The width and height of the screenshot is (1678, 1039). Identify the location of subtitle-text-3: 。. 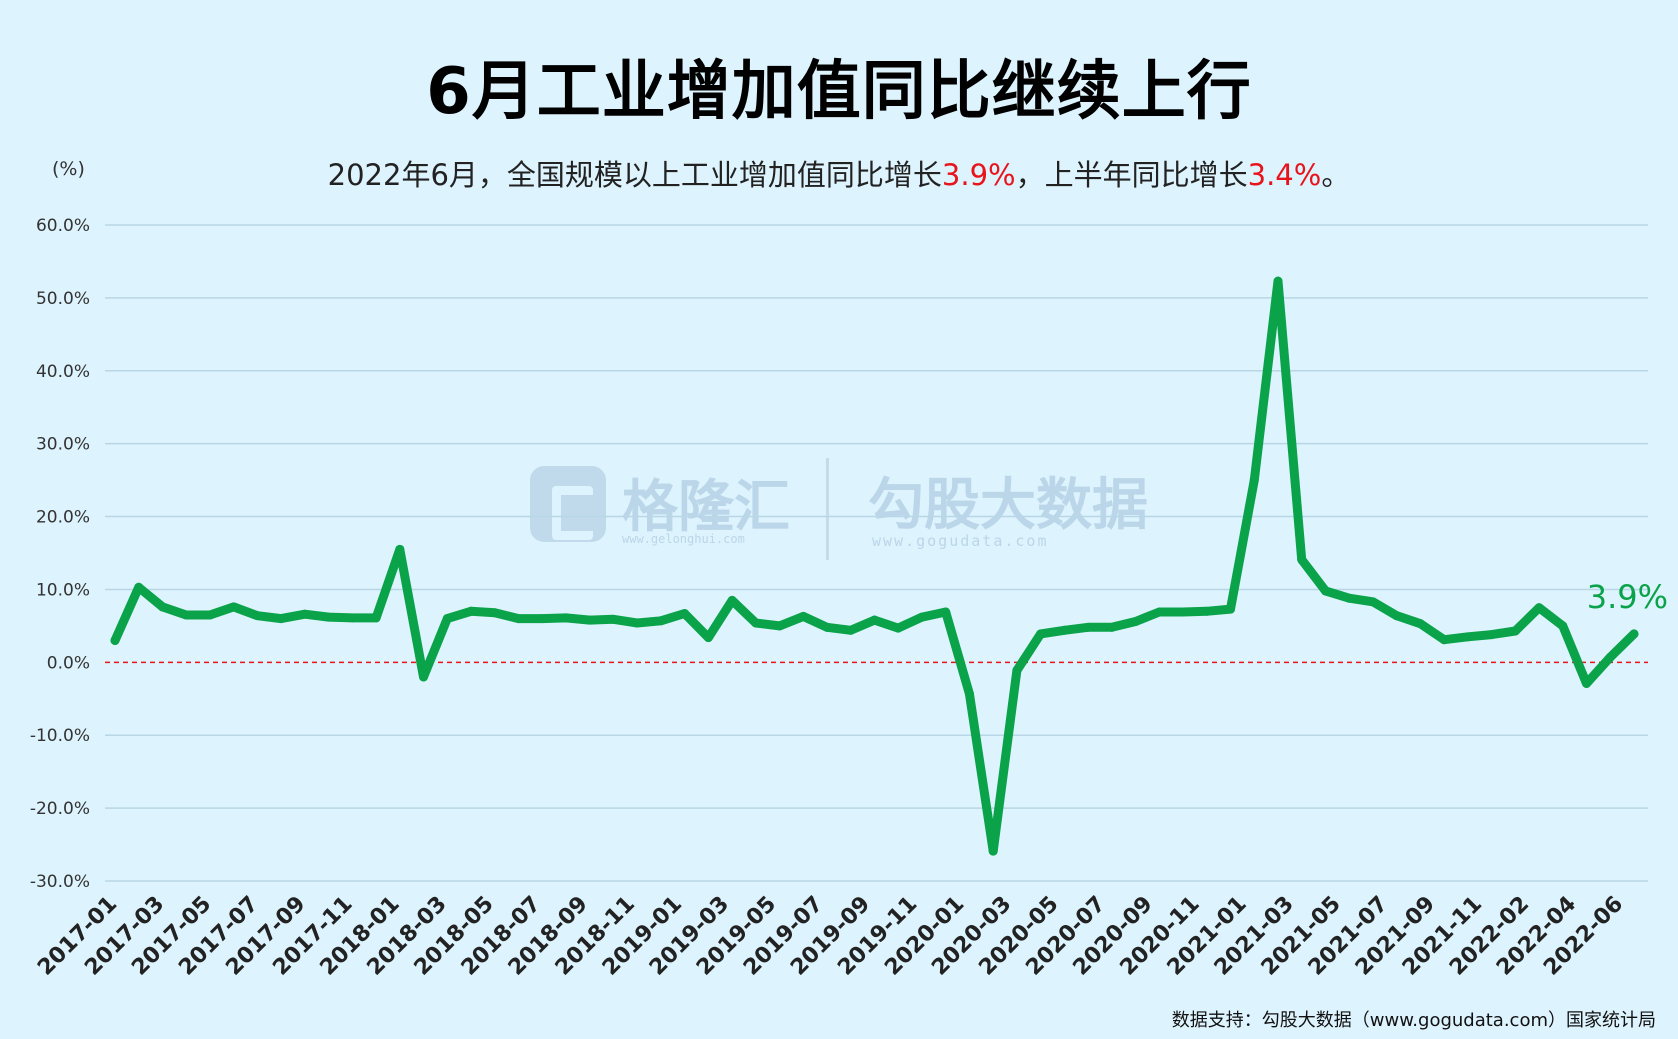
(1336, 175).